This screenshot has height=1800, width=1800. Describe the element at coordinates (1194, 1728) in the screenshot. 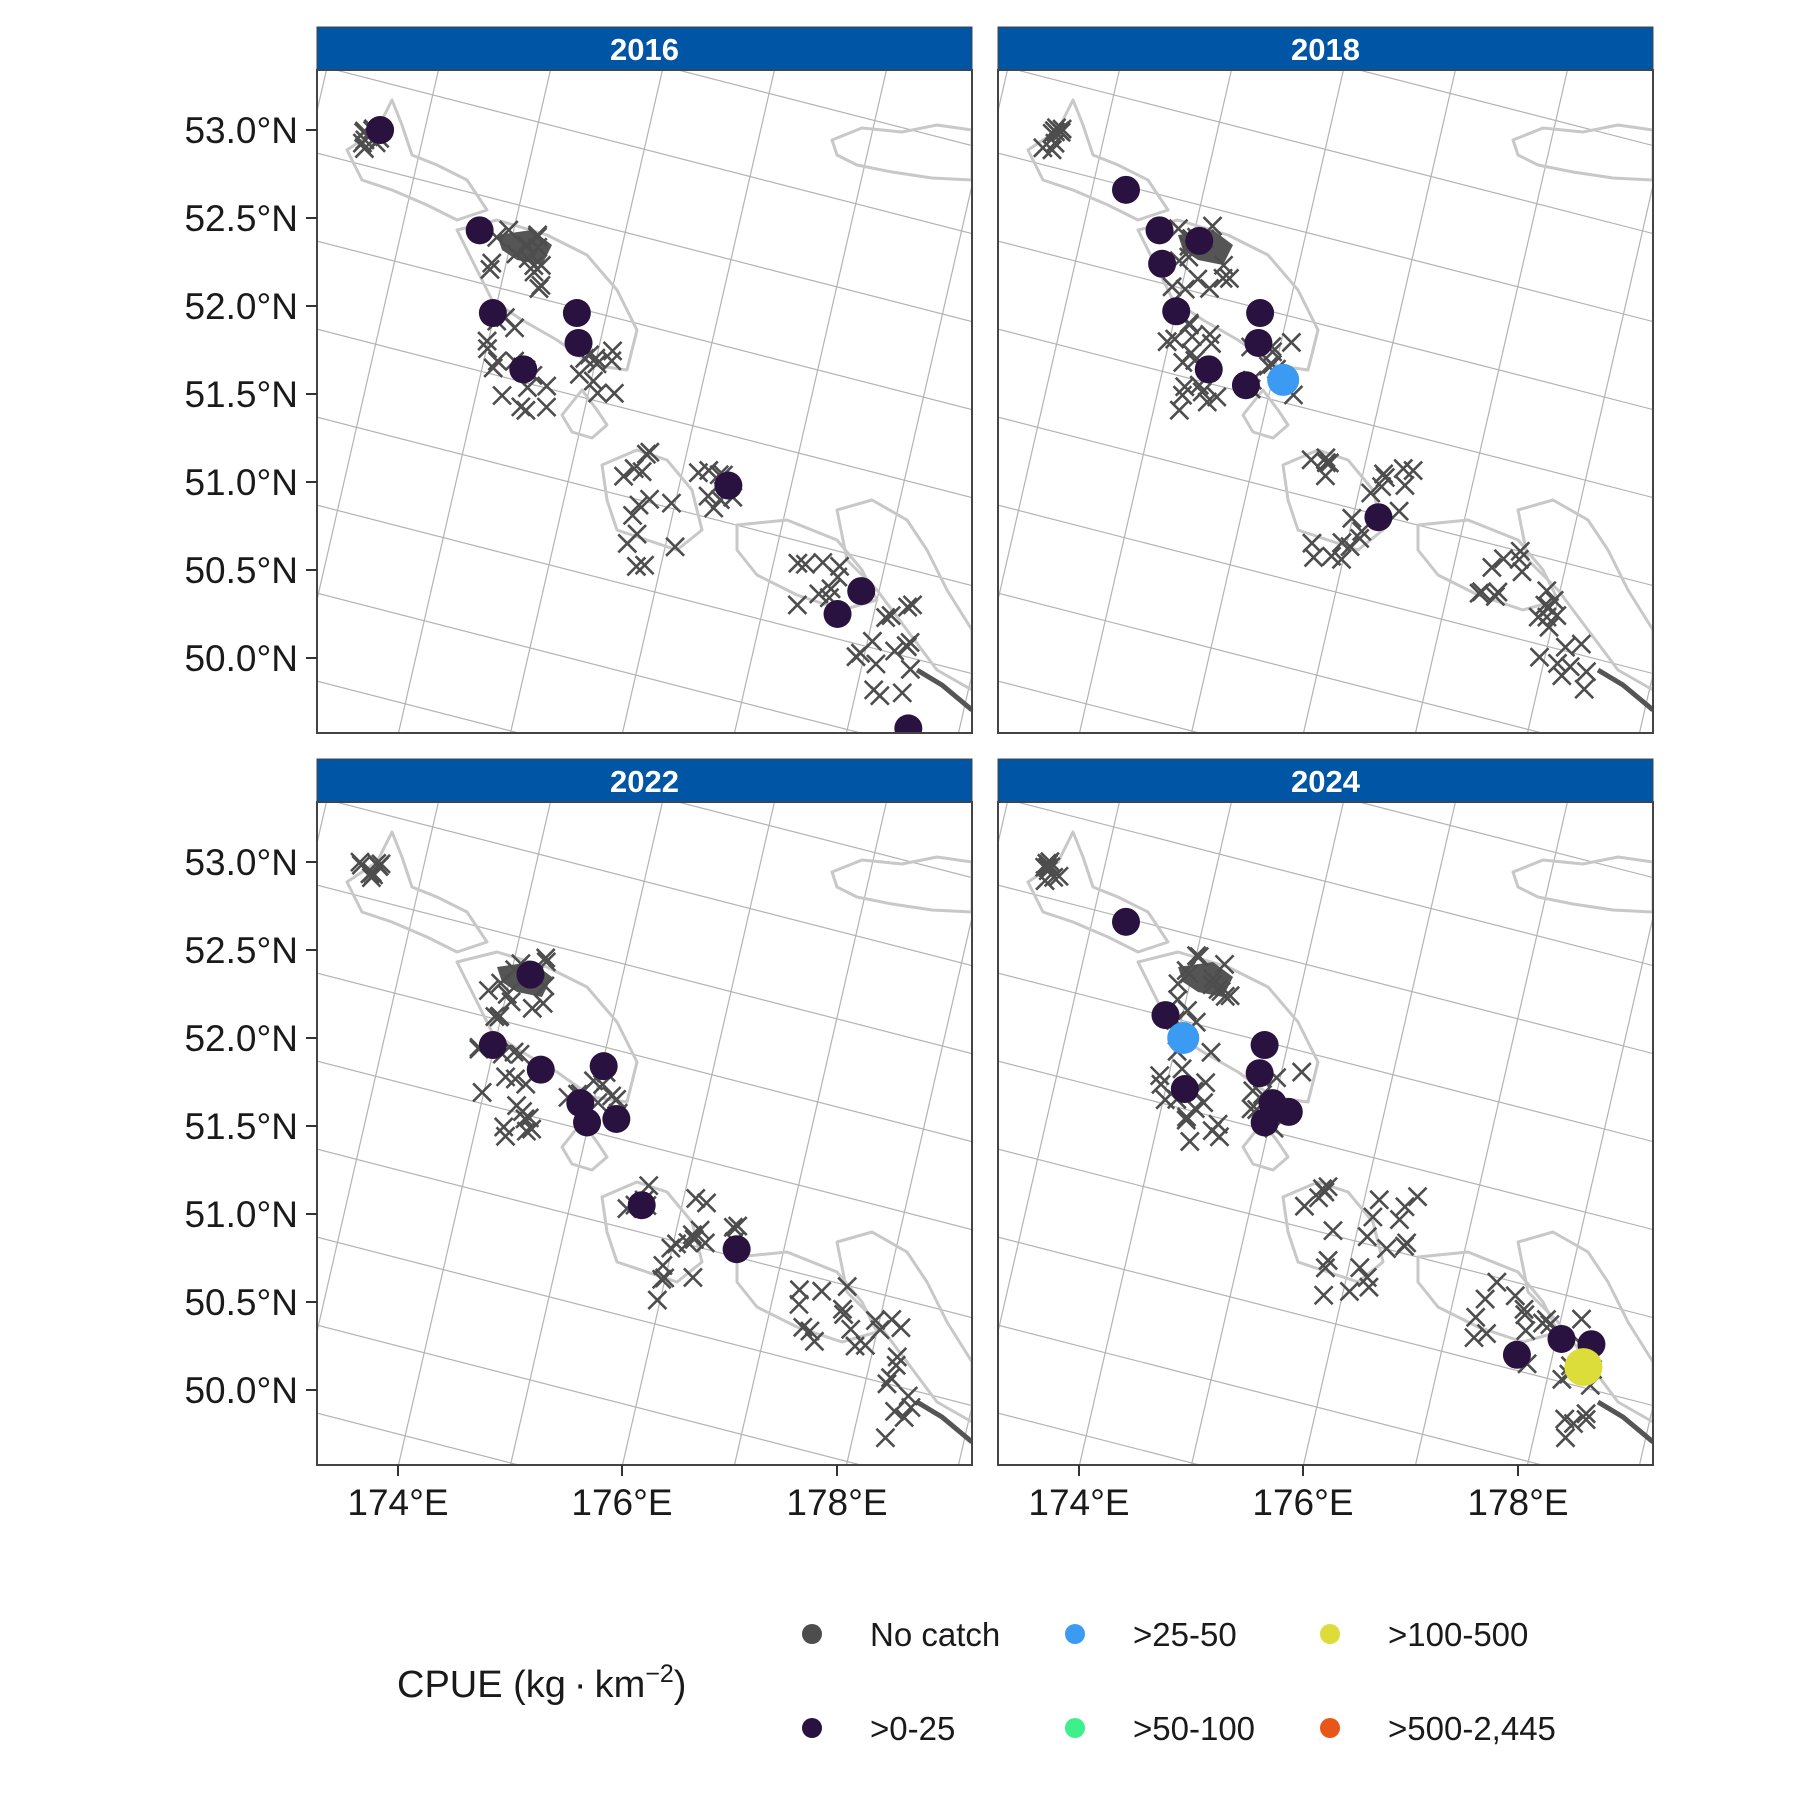

I see `legend-label: >50-100` at that location.